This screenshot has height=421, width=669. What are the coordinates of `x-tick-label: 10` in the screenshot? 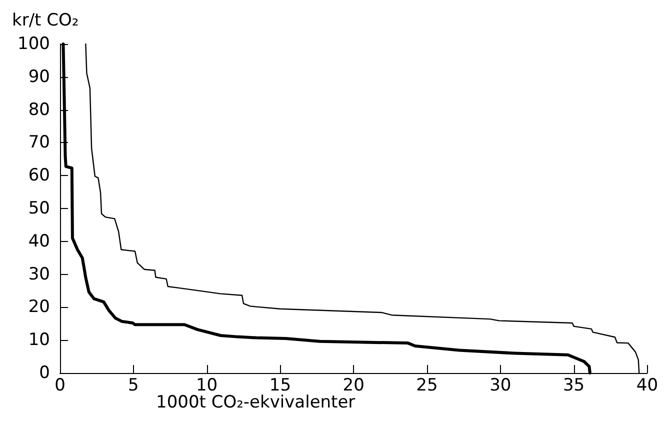 It's located at (207, 386).